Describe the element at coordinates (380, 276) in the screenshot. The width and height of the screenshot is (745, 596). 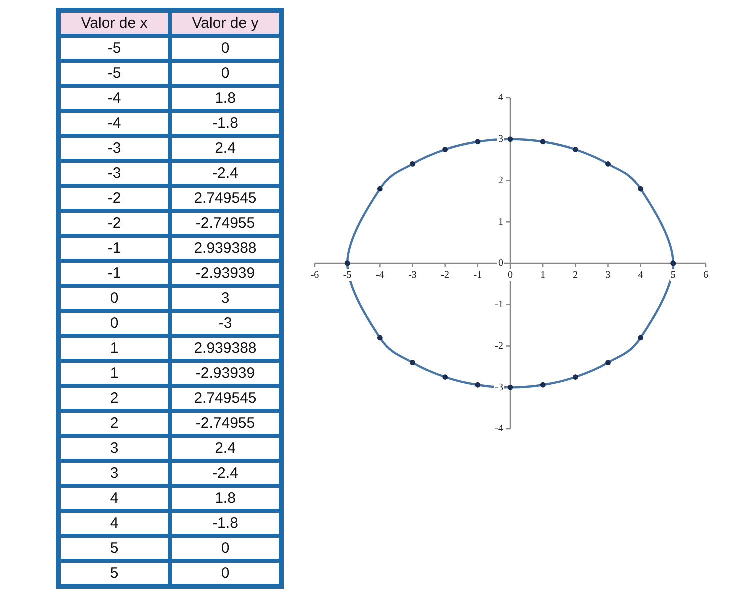
I see `x-tick-label: -4` at that location.